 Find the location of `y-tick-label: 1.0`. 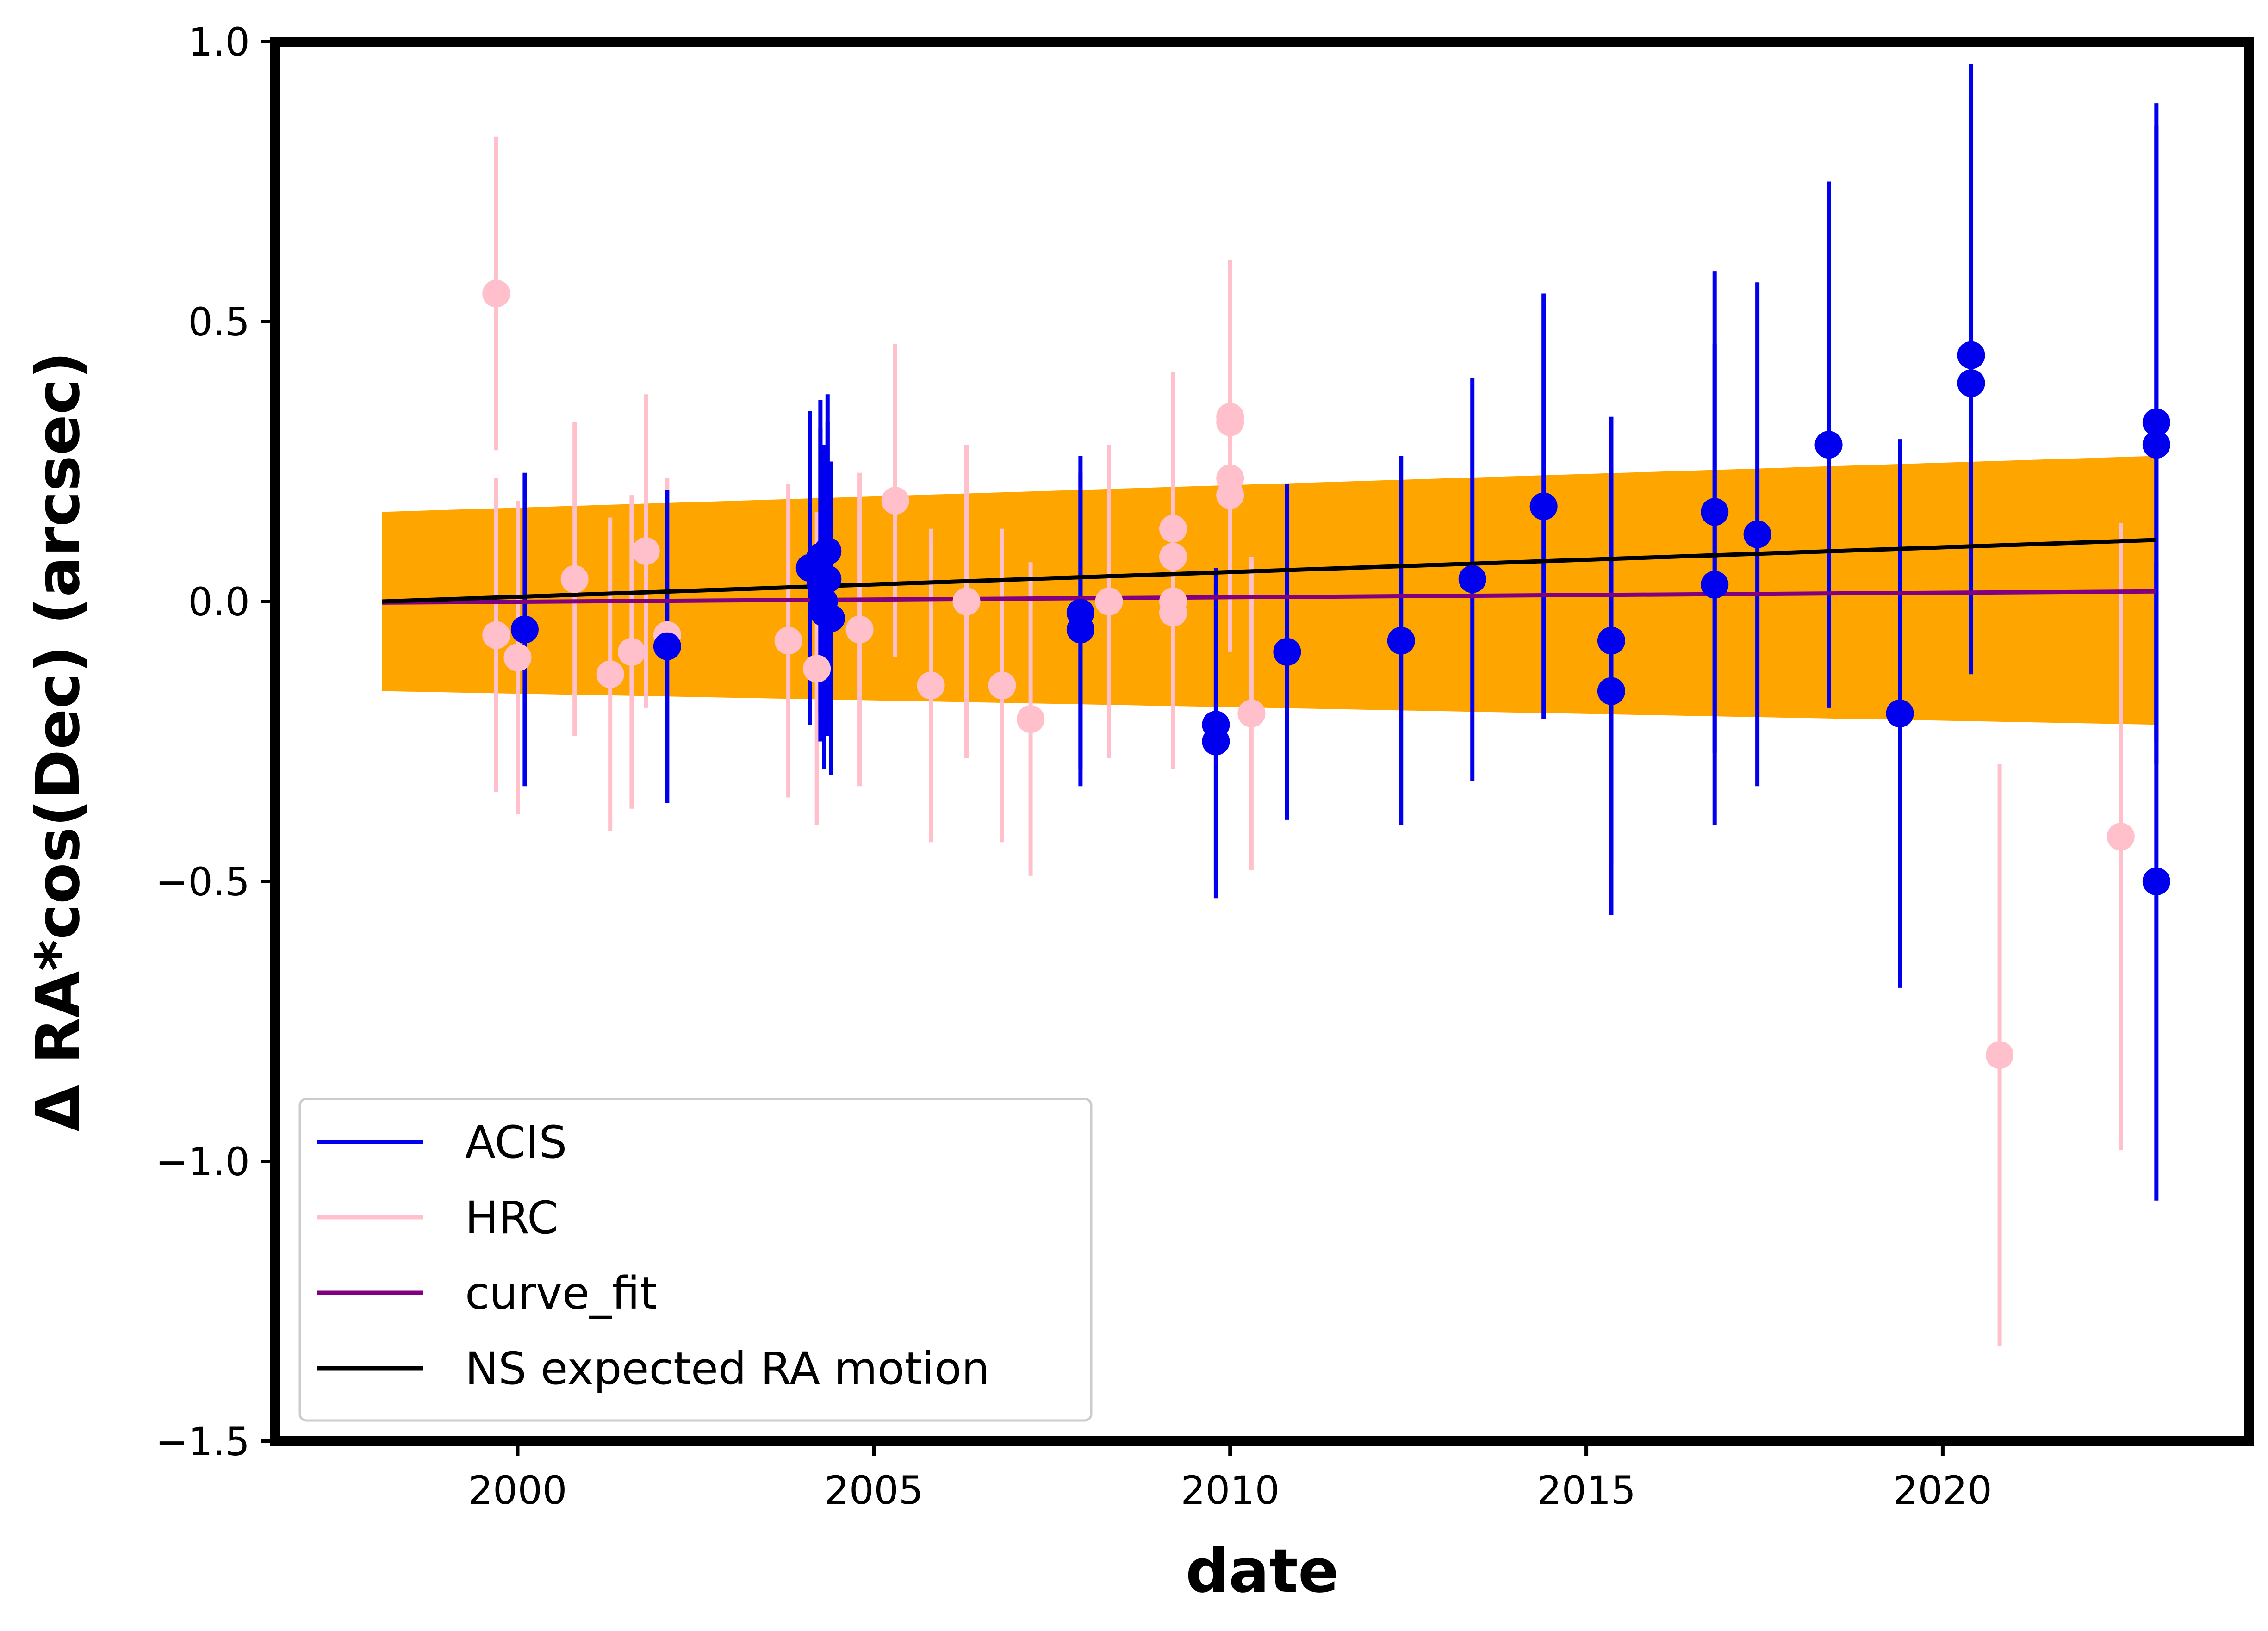

y-tick-label: 1.0 is located at coordinates (219, 42).